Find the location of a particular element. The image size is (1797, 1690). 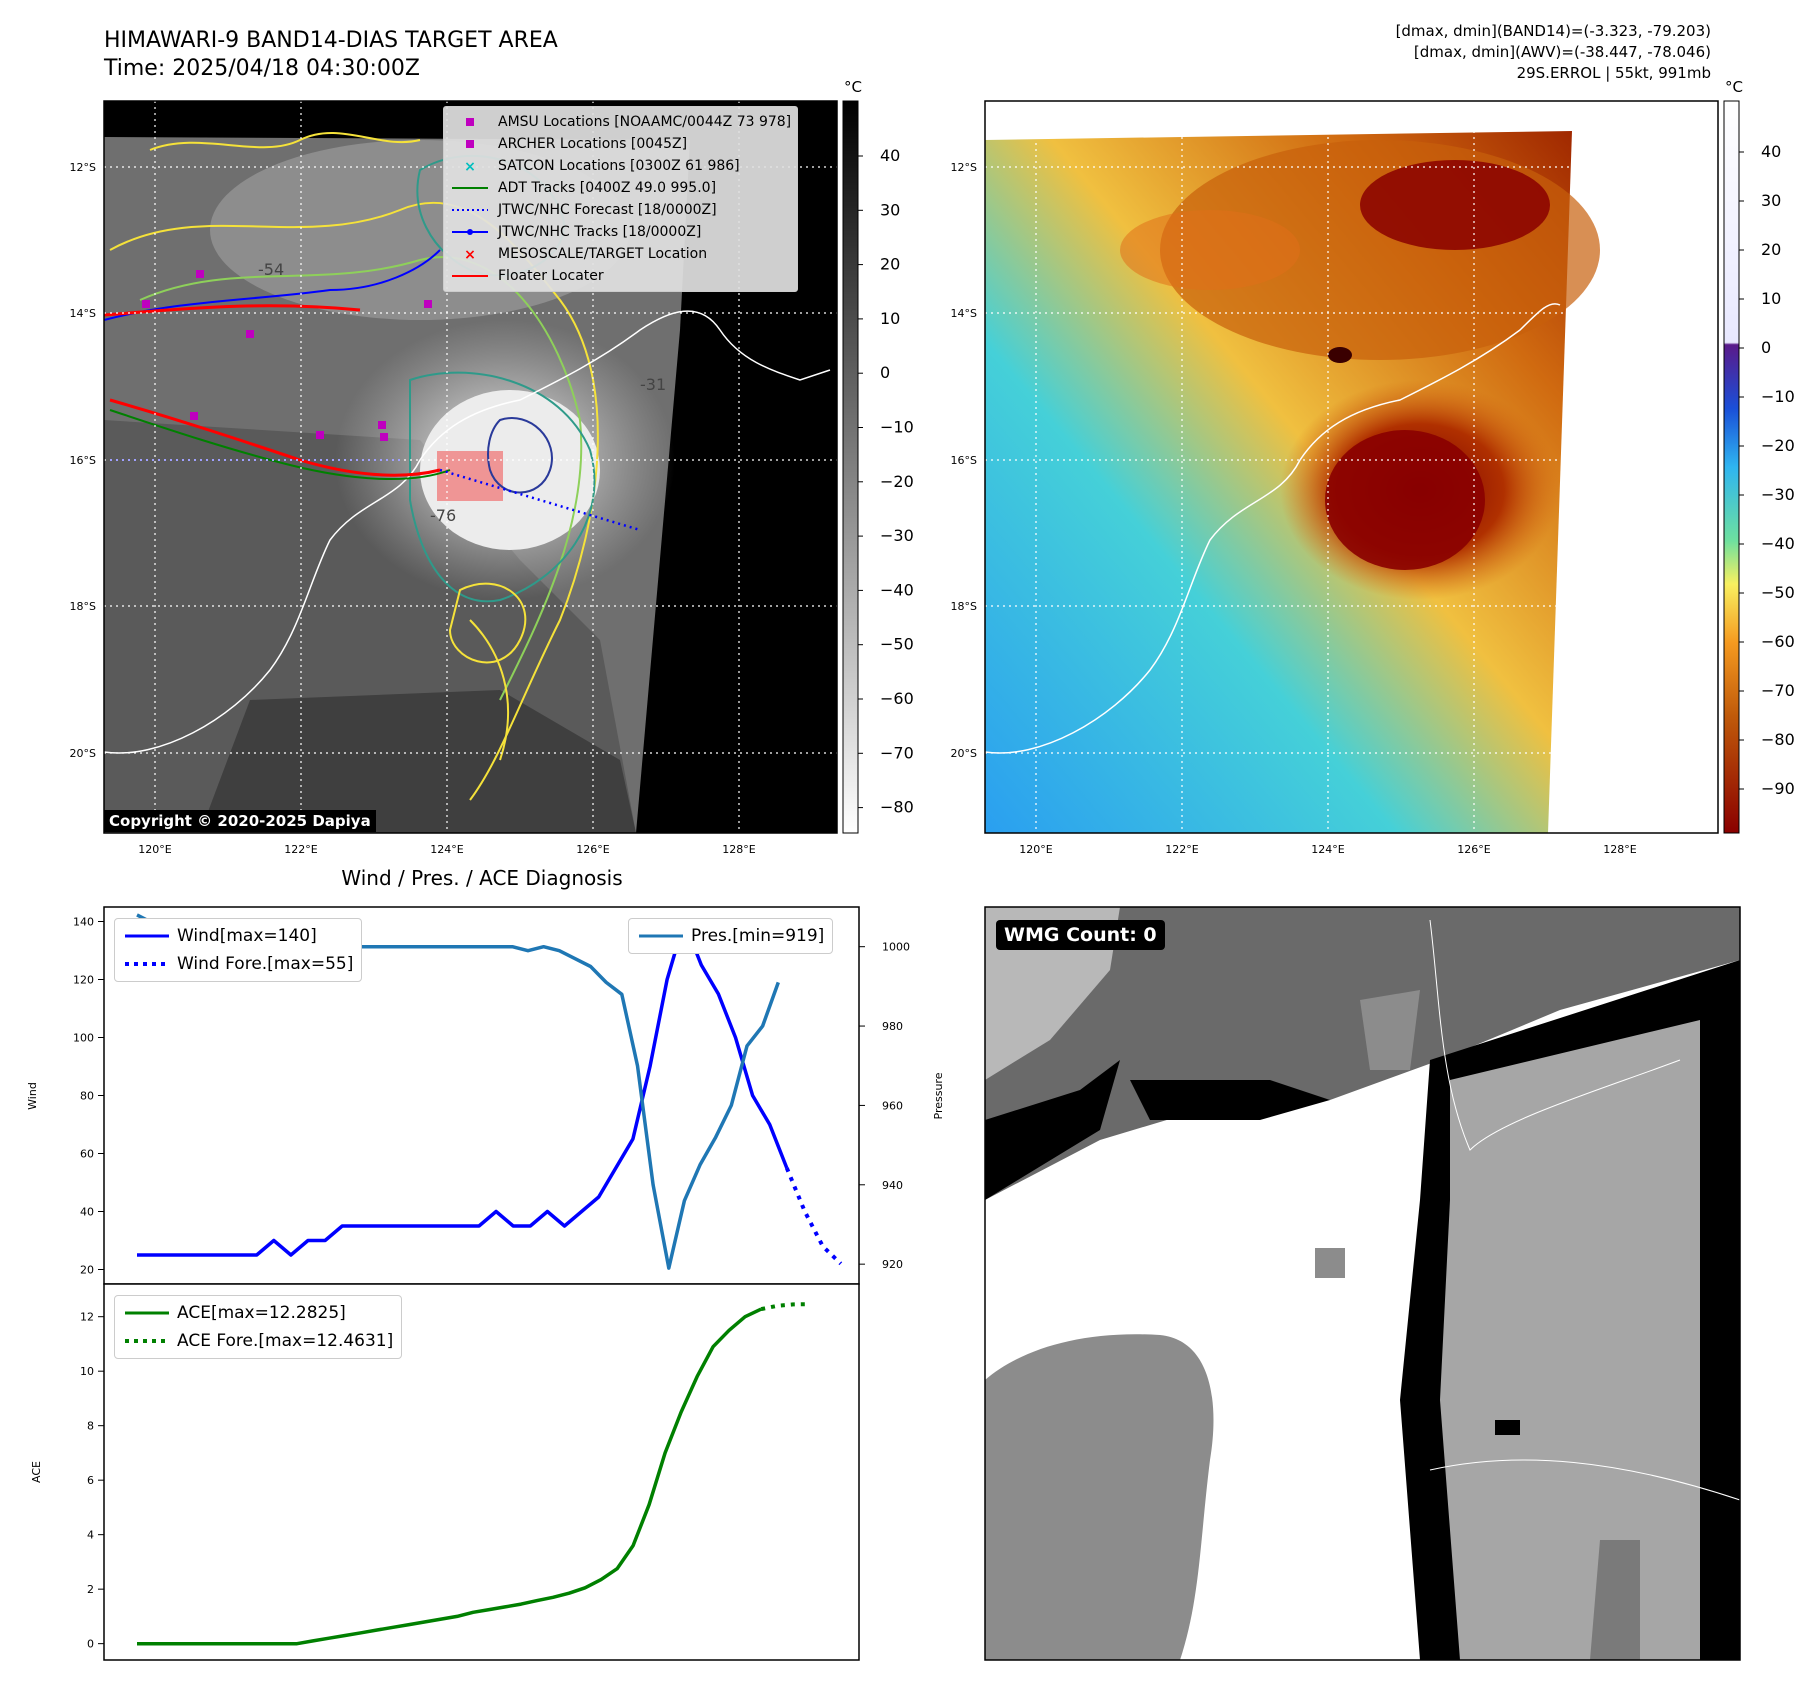

map-legend-item: JTWC/NHC Forecast [18/0000Z] is located at coordinates (620, 210).